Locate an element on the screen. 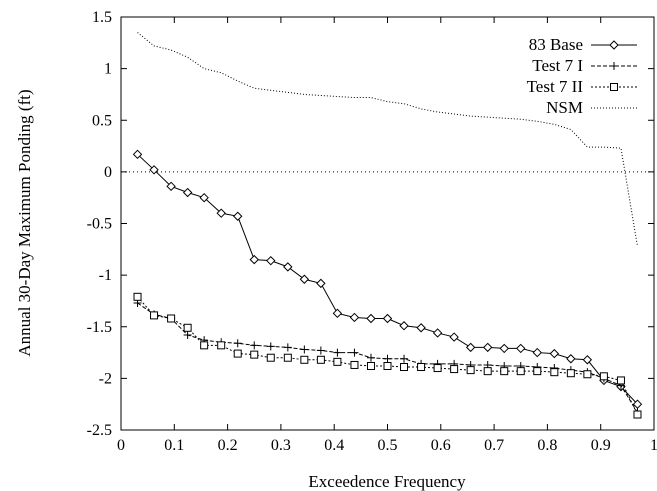 The width and height of the screenshot is (657, 491). x-tick-label: 0.1 is located at coordinates (174, 445).